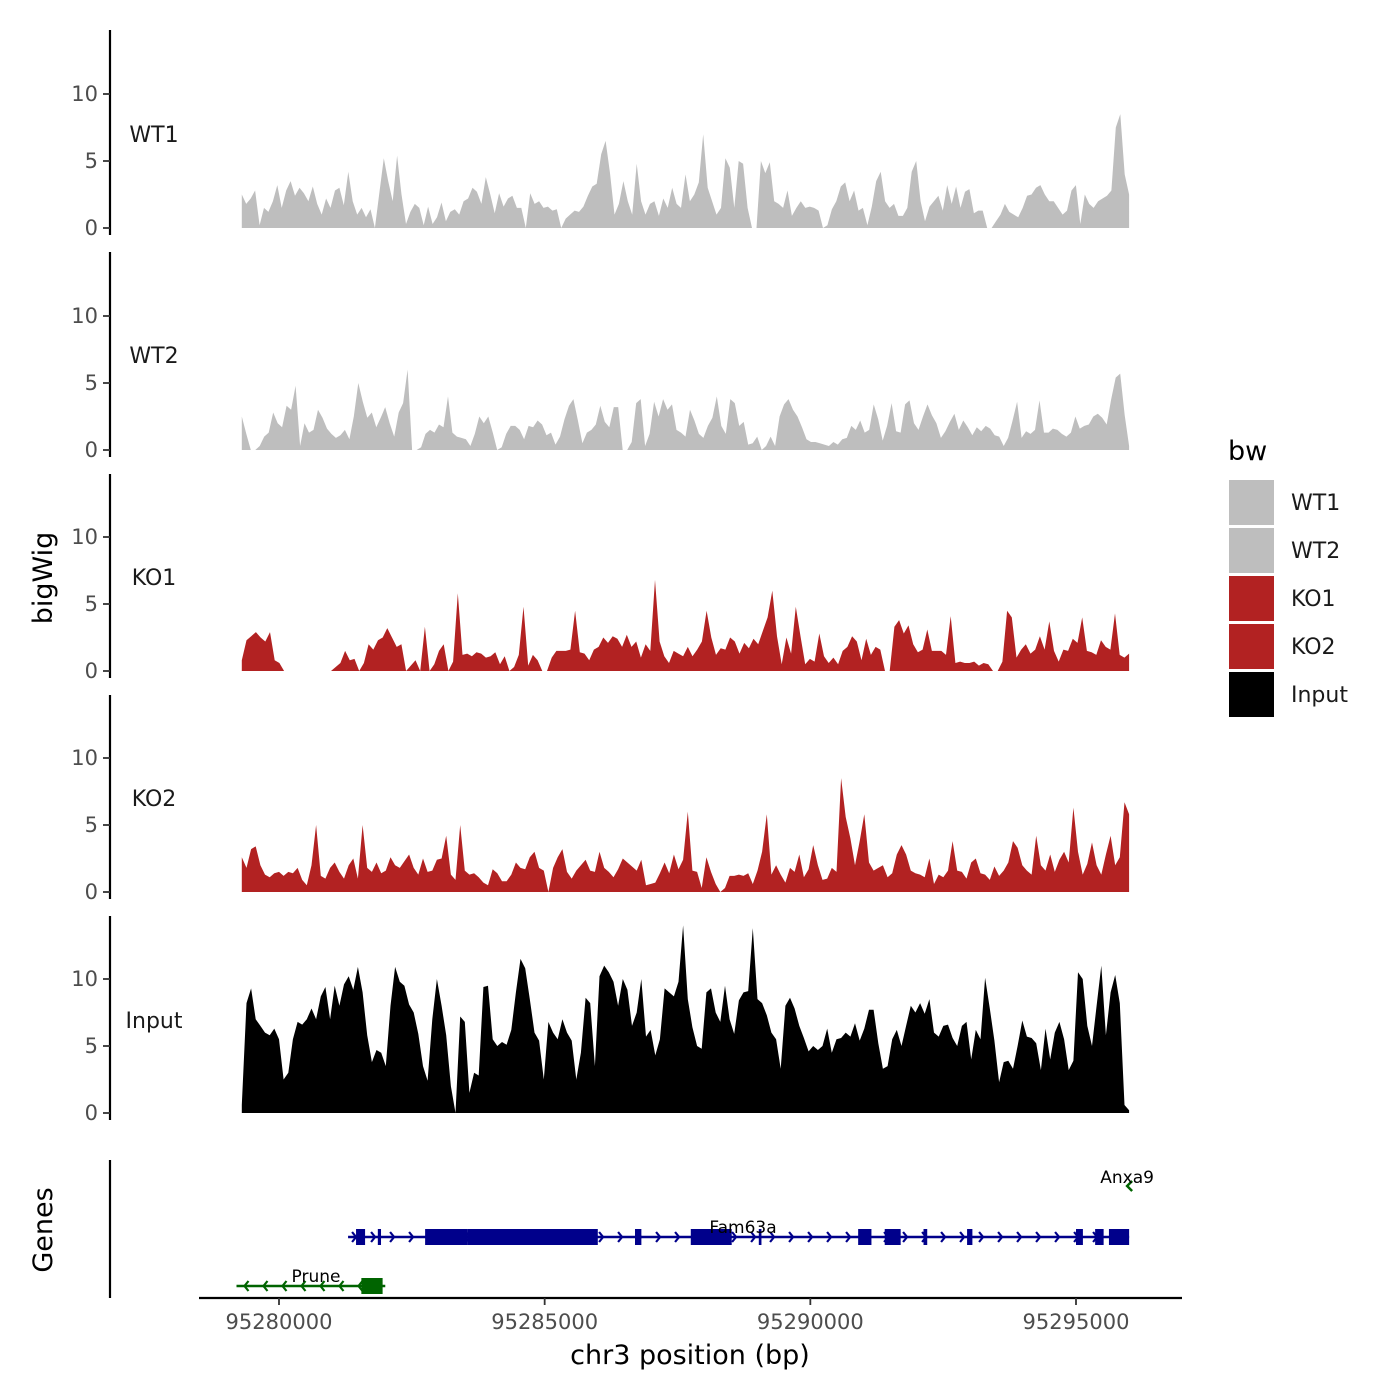 The width and height of the screenshot is (1400, 1400). Describe the element at coordinates (154, 1021) in the screenshot. I see `track-label: Input` at that location.